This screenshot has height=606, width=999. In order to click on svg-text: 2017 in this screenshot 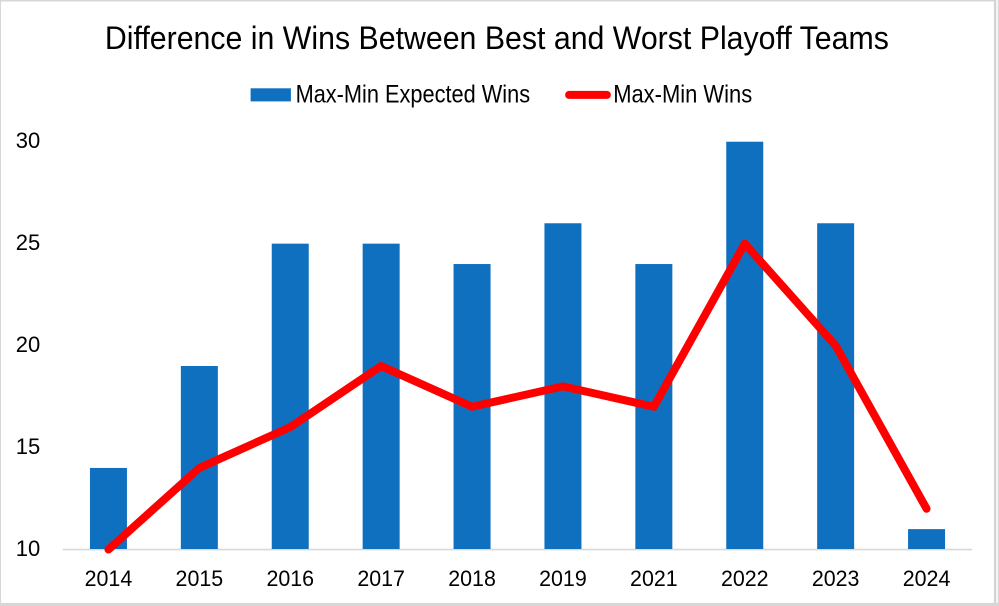, I will do `click(381, 578)`.